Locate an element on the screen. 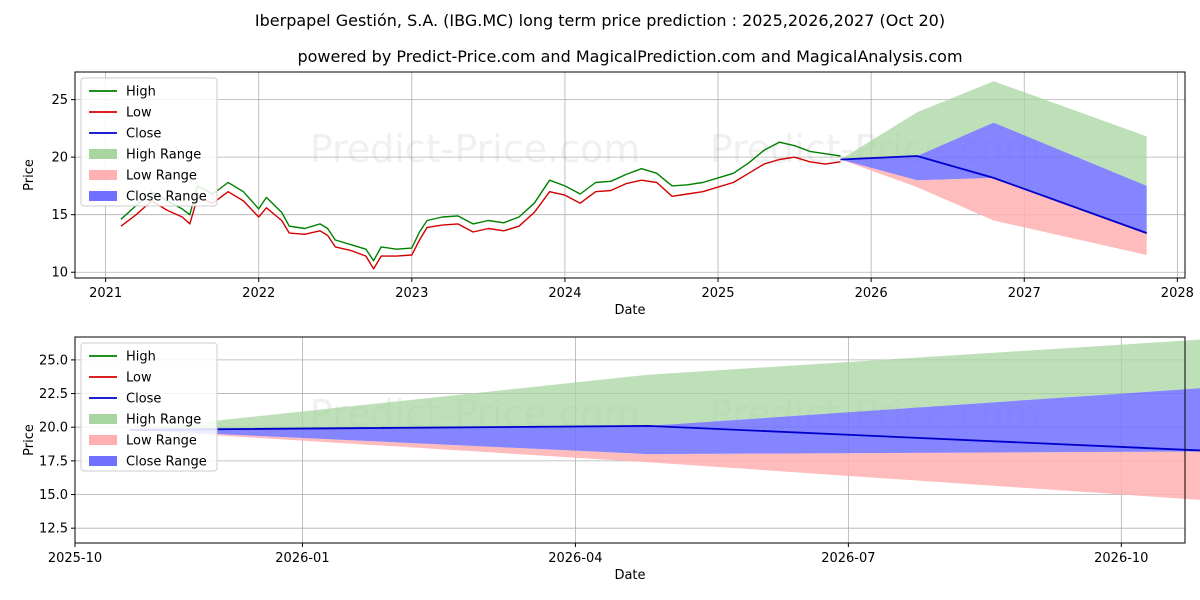 This screenshot has height=600, width=1200. x-tick-label: 2023 is located at coordinates (411, 293).